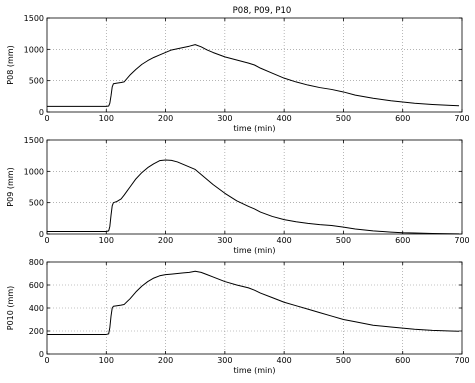 This screenshot has height=383, width=475. What do you see at coordinates (253, 302) in the screenshot?
I see `p10-series-line` at bounding box center [253, 302].